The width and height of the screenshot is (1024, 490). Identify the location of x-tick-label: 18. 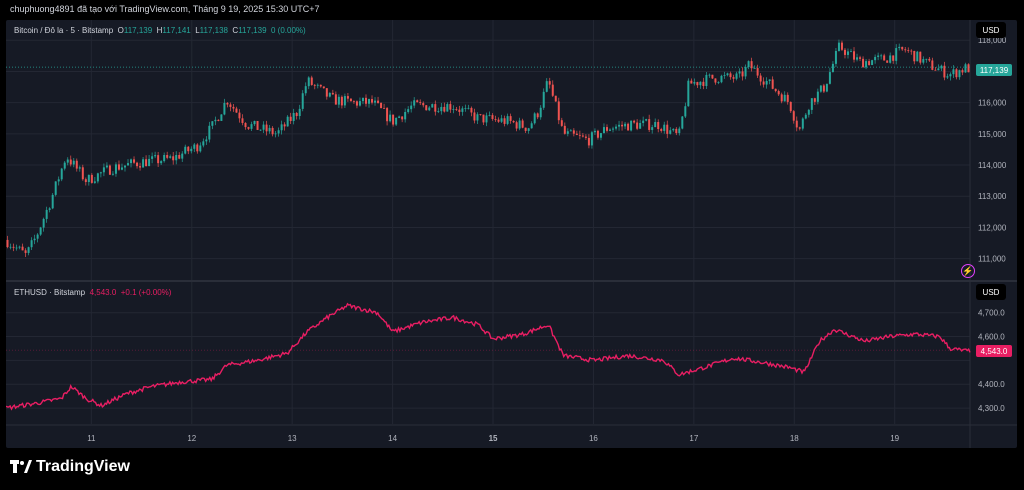
(794, 438).